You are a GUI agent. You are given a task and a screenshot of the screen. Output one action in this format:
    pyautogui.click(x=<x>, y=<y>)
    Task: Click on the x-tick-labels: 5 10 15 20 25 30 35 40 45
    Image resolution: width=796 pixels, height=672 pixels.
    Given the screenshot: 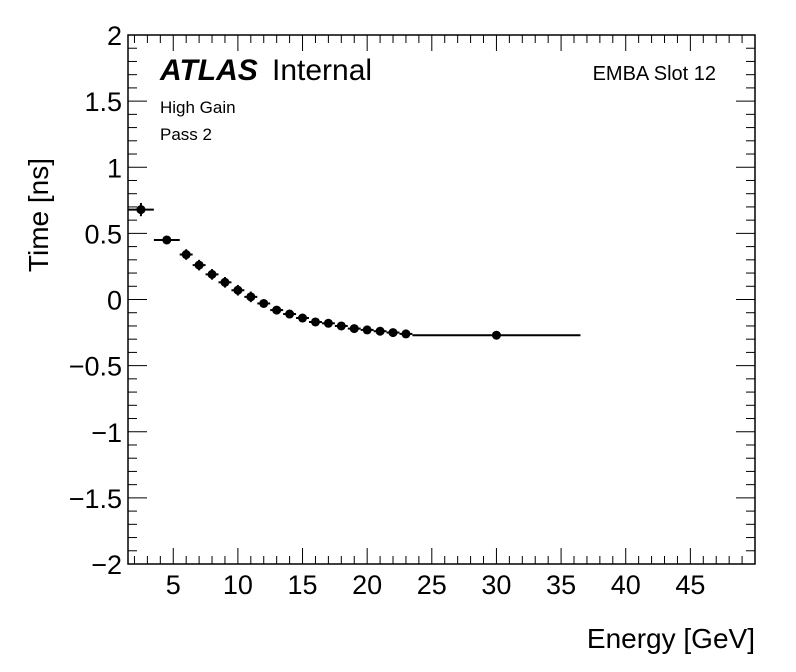 What is the action you would take?
    pyautogui.click(x=436, y=585)
    